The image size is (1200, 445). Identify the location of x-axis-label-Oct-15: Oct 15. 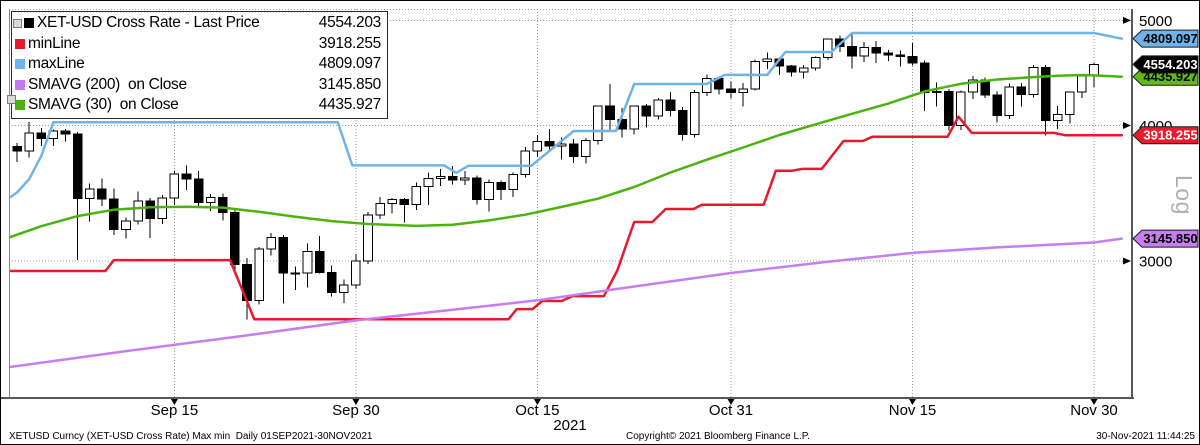
(537, 410).